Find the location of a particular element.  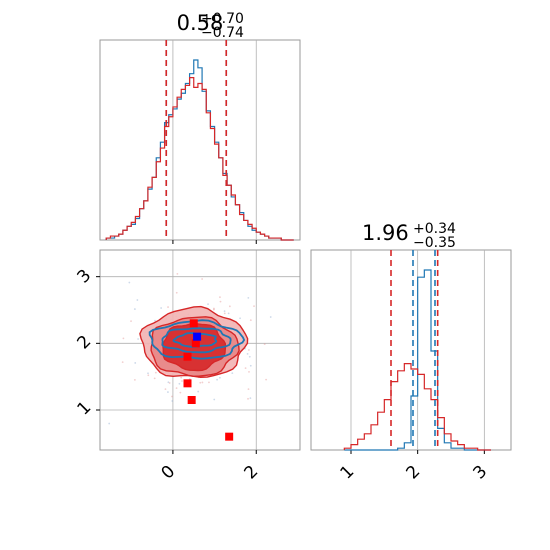

hist-panel-param1-frame is located at coordinates (411, 350).